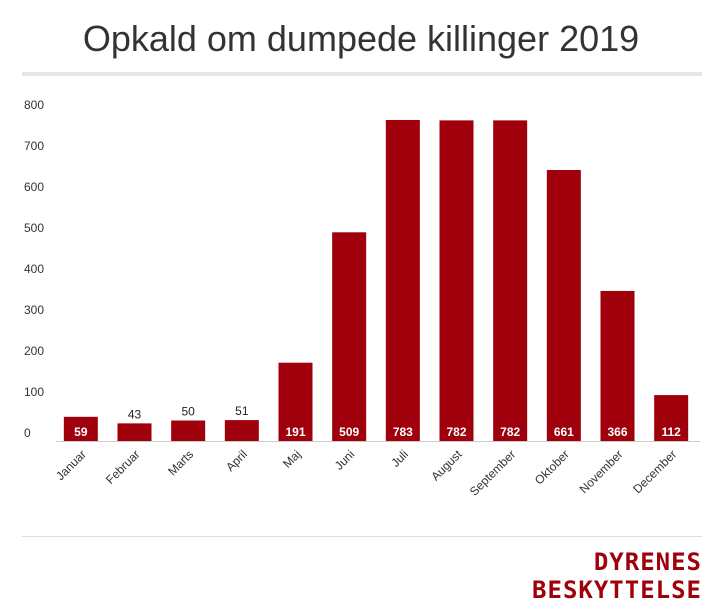 This screenshot has width=722, height=613. What do you see at coordinates (654, 471) in the screenshot?
I see `x-tick-label: December` at bounding box center [654, 471].